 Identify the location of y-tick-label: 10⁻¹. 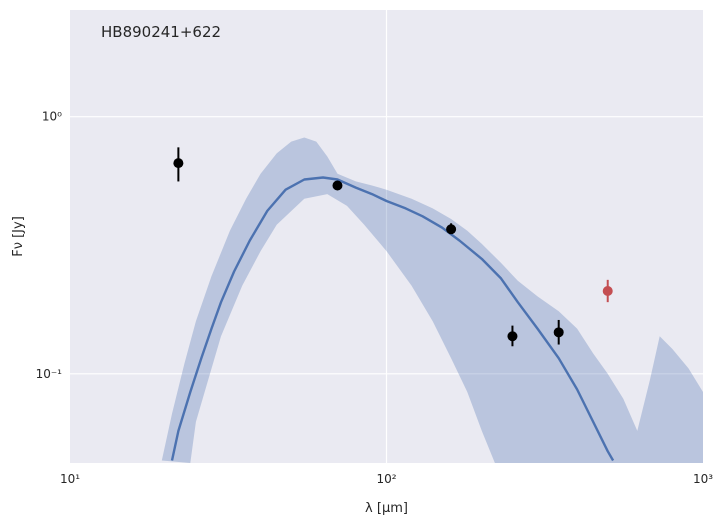
(49, 374).